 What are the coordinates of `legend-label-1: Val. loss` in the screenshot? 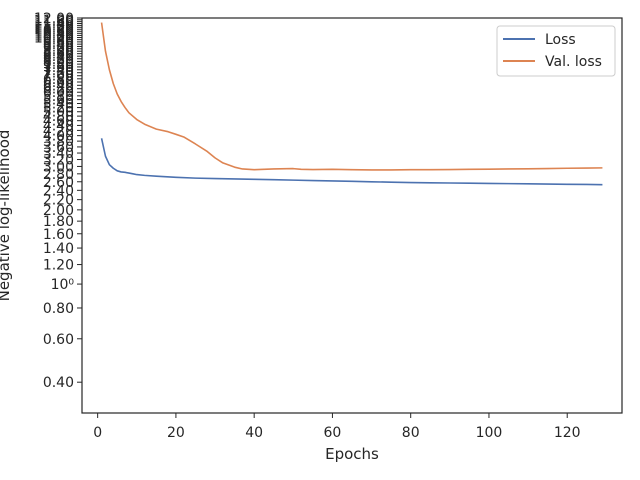 It's located at (573, 62).